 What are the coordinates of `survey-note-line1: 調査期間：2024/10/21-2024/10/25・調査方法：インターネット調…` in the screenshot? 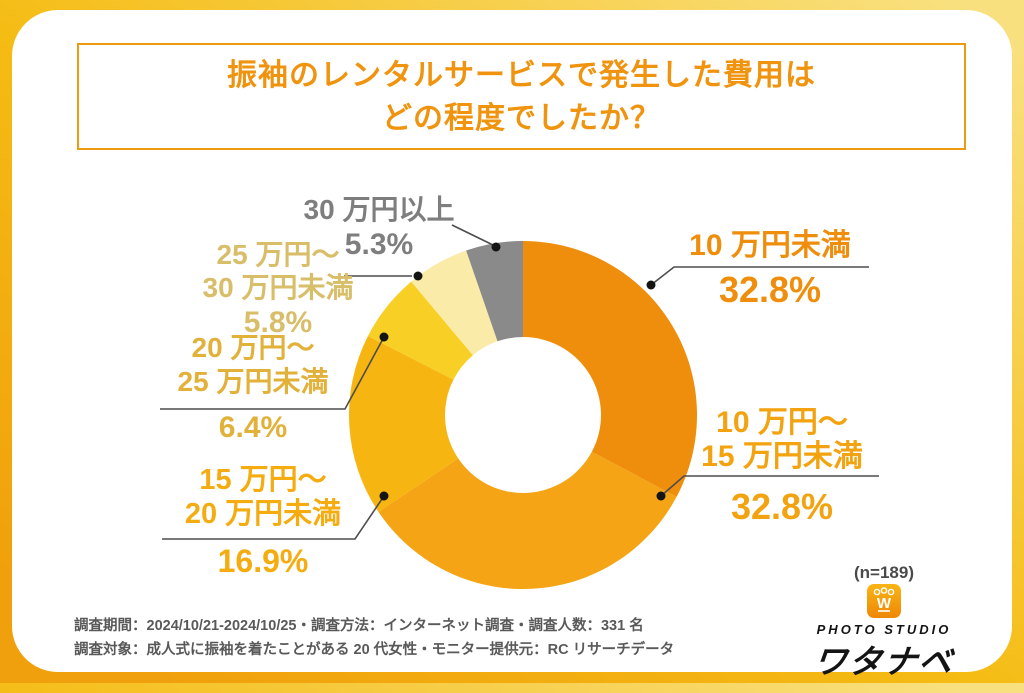 It's located at (359, 626).